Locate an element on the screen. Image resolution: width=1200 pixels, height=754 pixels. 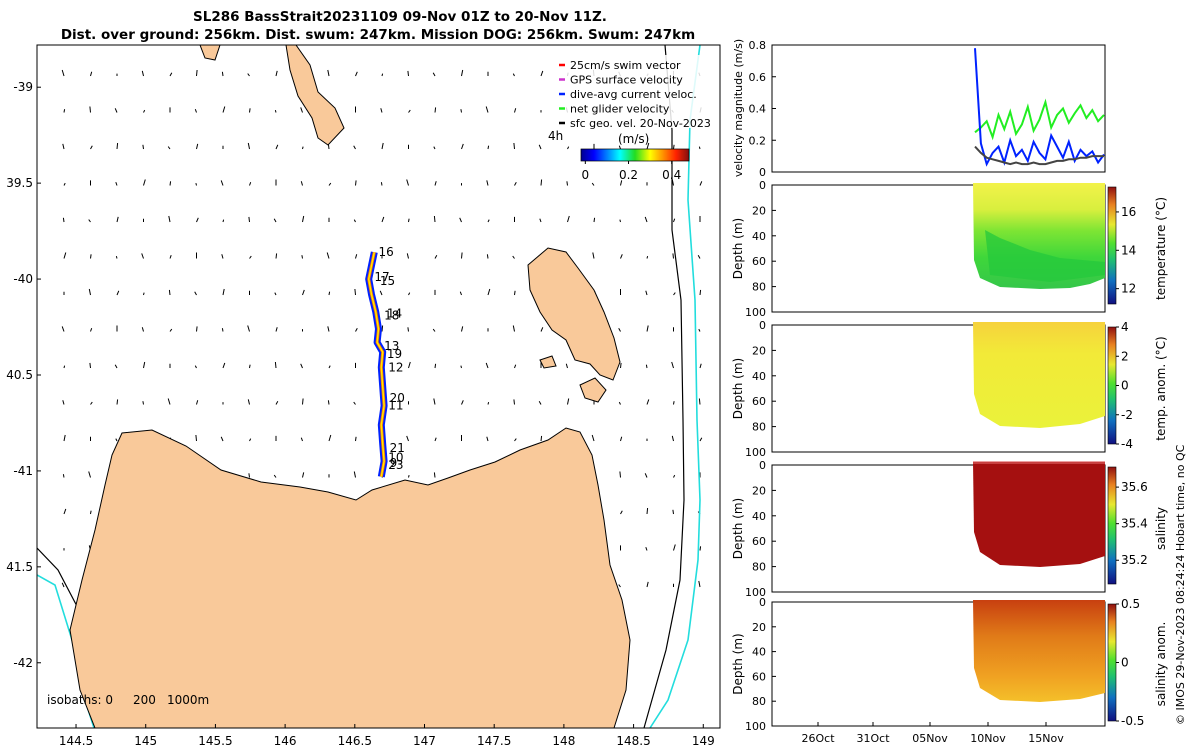
depth-axis-label: Depth (m) is located at coordinates (738, 248).